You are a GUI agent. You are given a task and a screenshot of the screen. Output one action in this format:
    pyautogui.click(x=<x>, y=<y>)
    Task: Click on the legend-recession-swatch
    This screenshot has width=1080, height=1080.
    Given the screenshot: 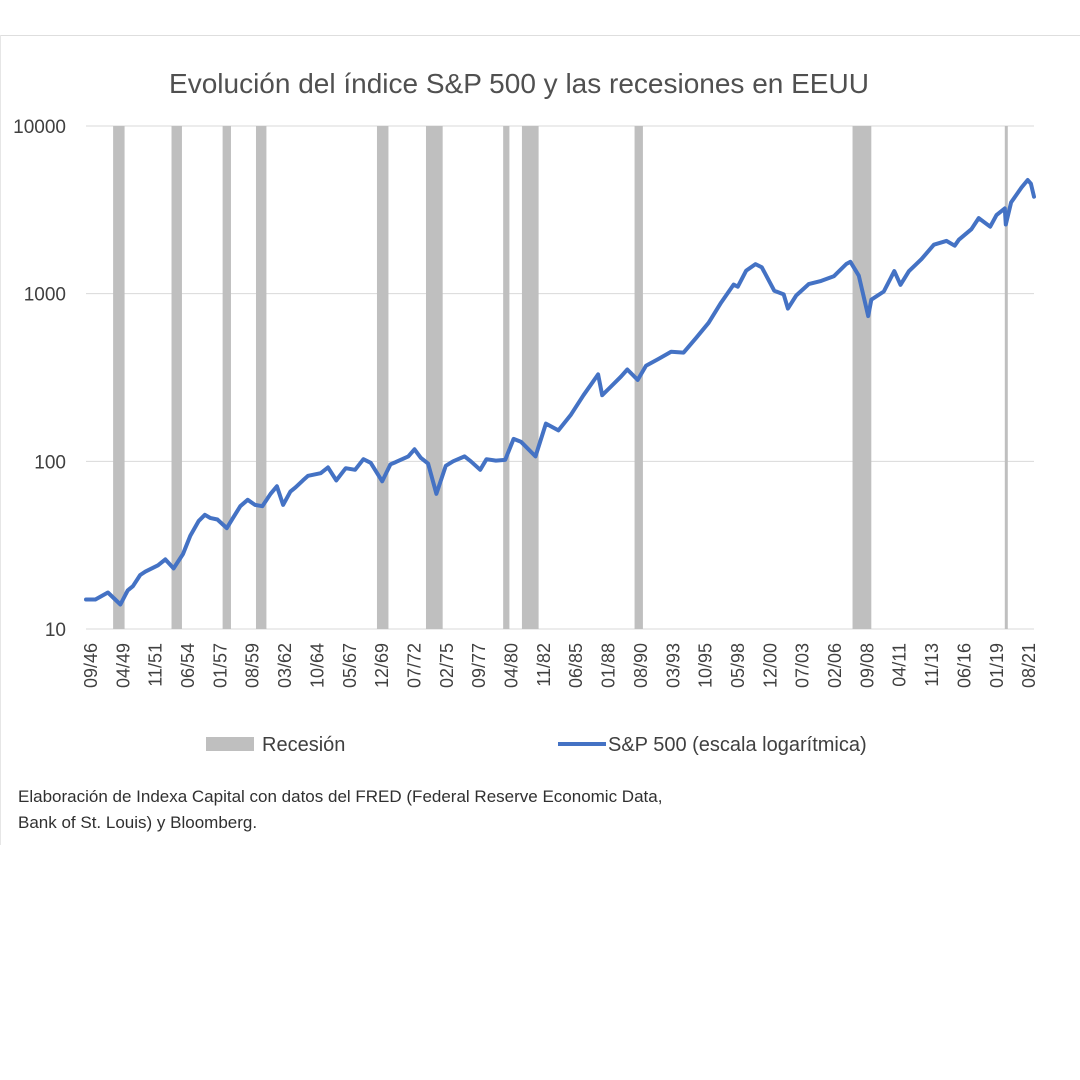 What is the action you would take?
    pyautogui.click(x=230, y=744)
    